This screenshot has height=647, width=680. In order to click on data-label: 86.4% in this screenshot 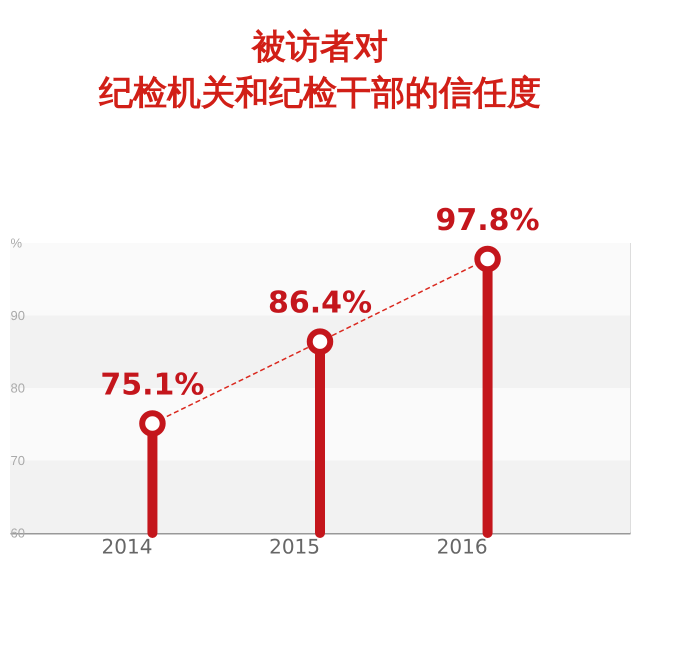, I will do `click(320, 303)`.